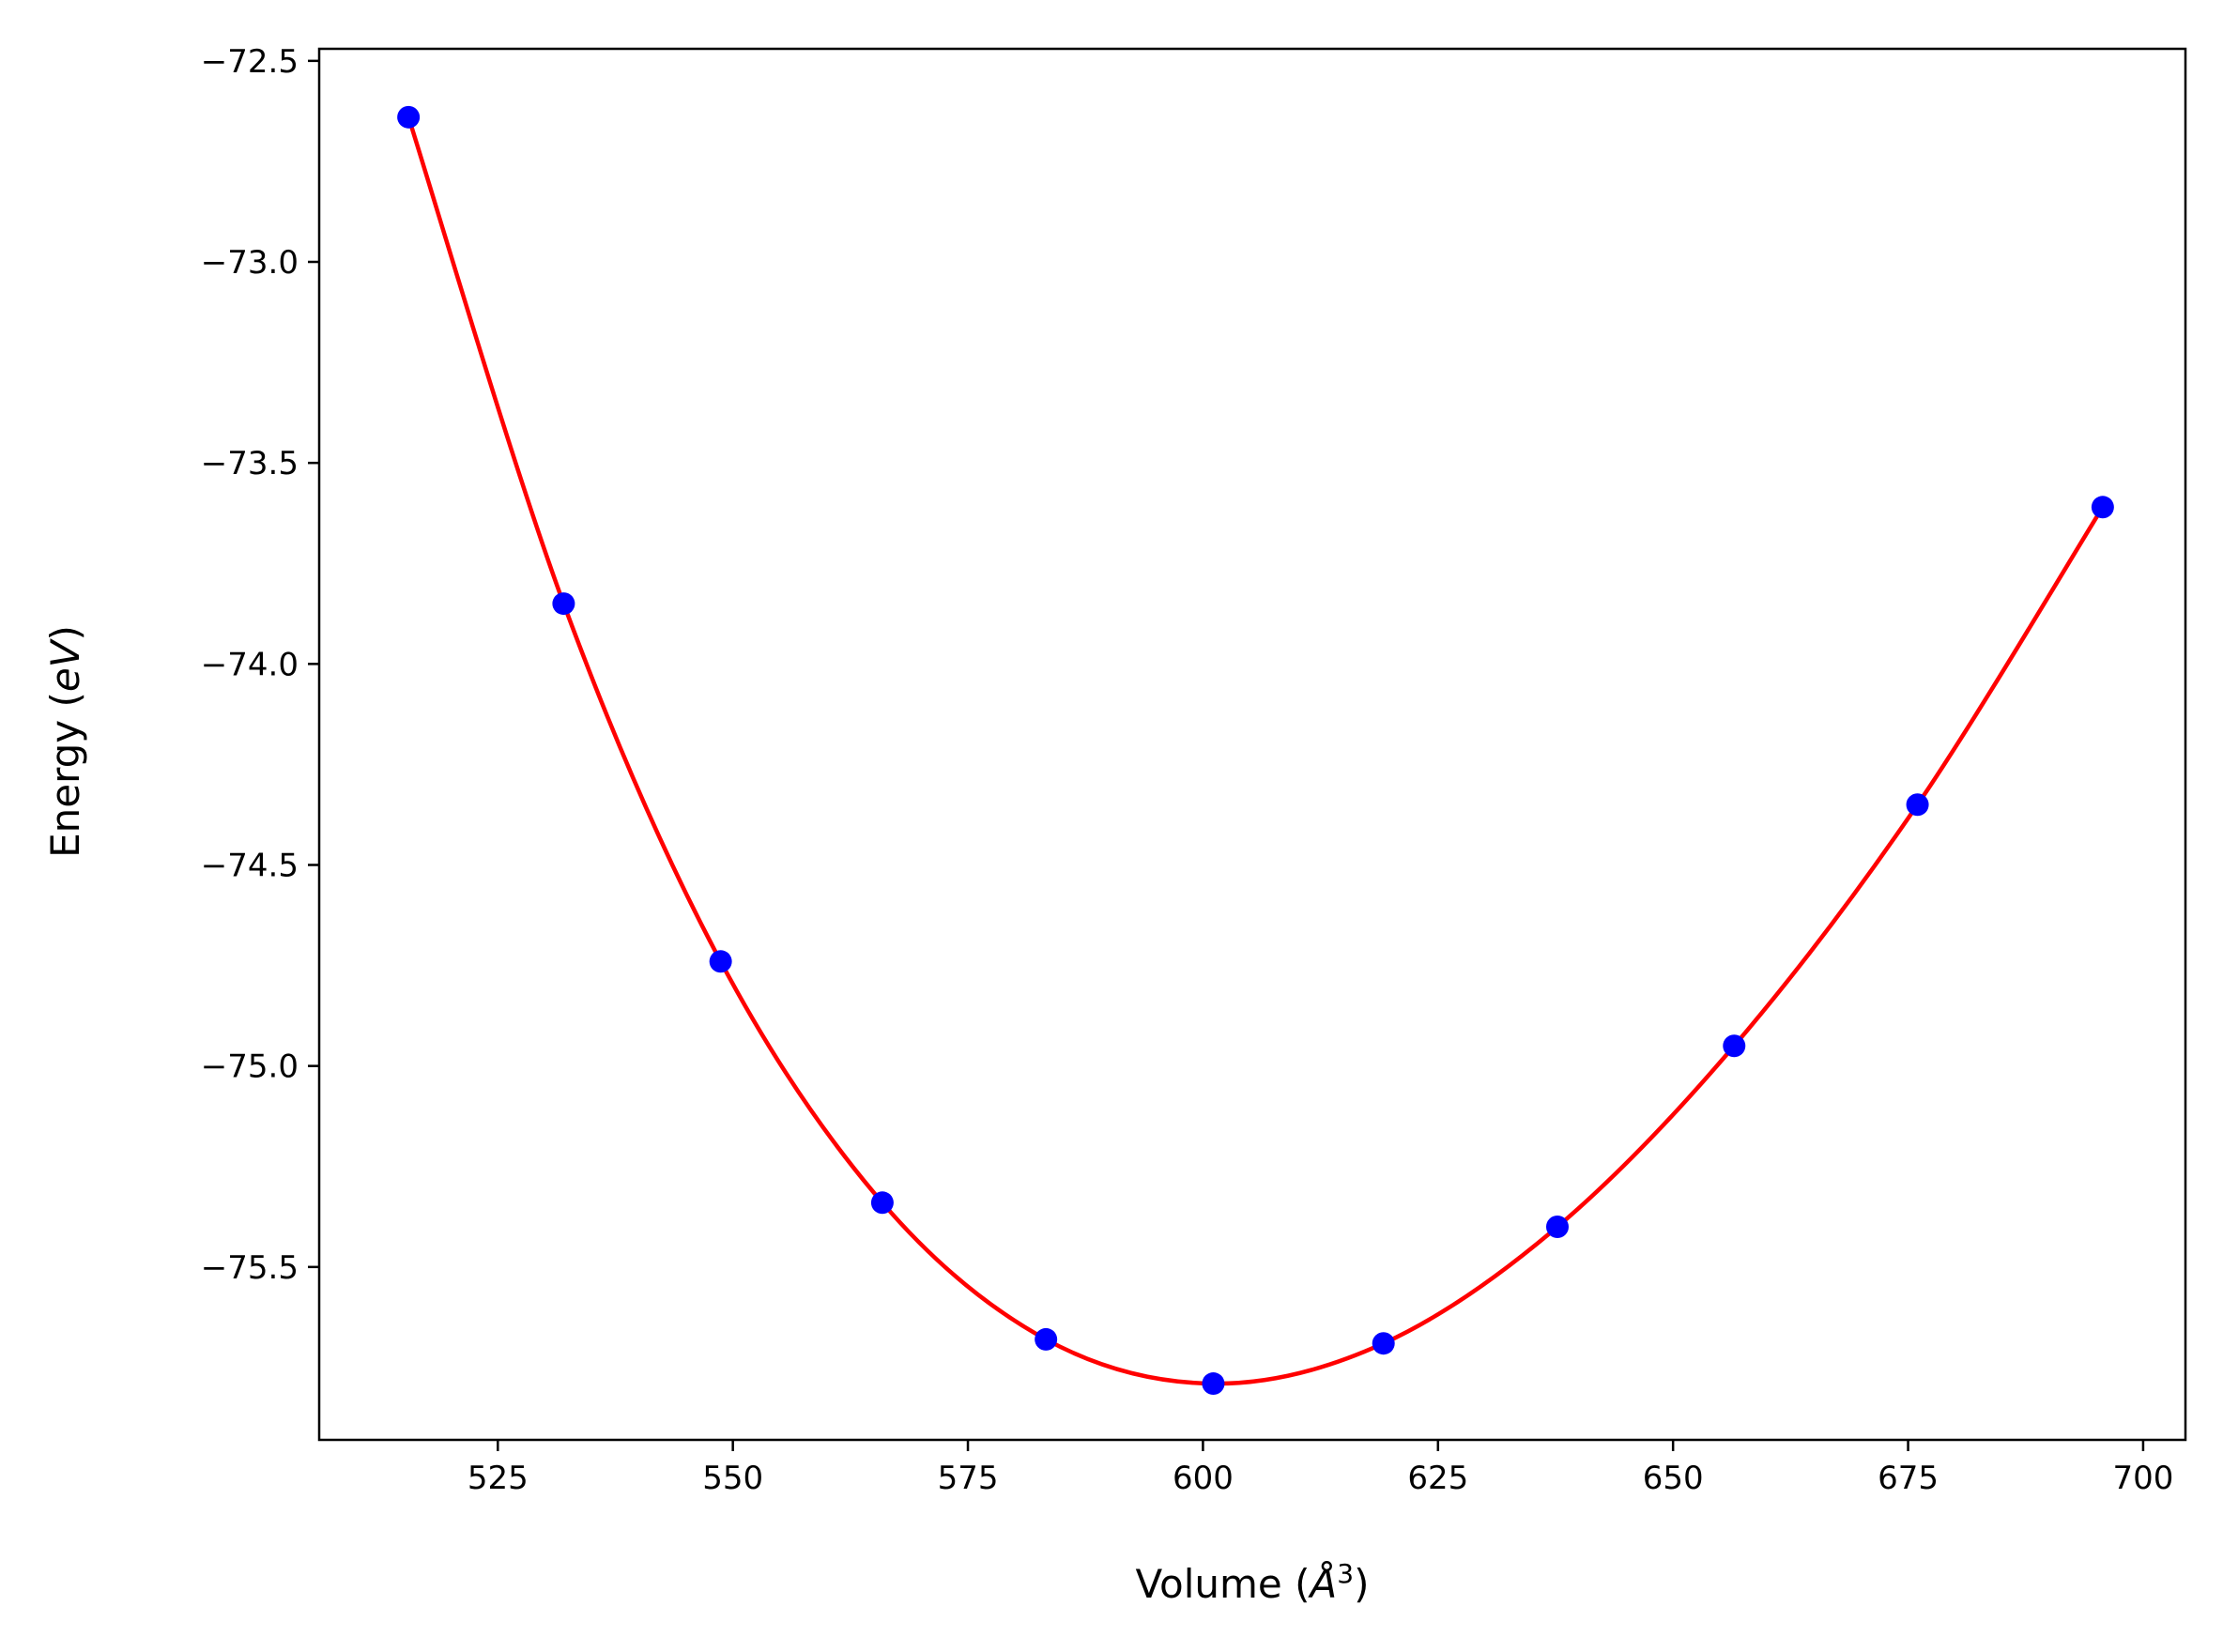  I want to click on x-tick-label: 600, so click(1203, 1478).